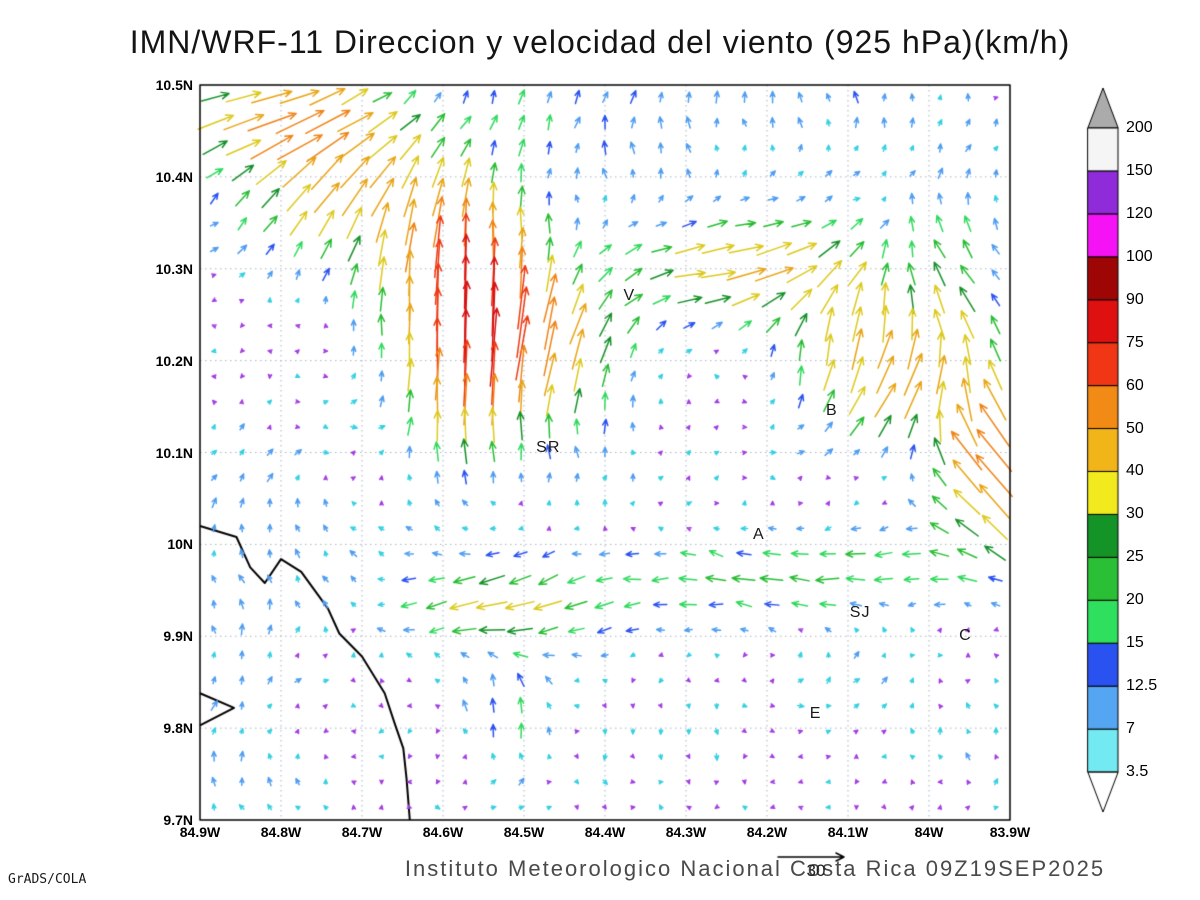  Describe the element at coordinates (1010, 832) in the screenshot. I see `x-axis-tick-label: 83.9W` at that location.